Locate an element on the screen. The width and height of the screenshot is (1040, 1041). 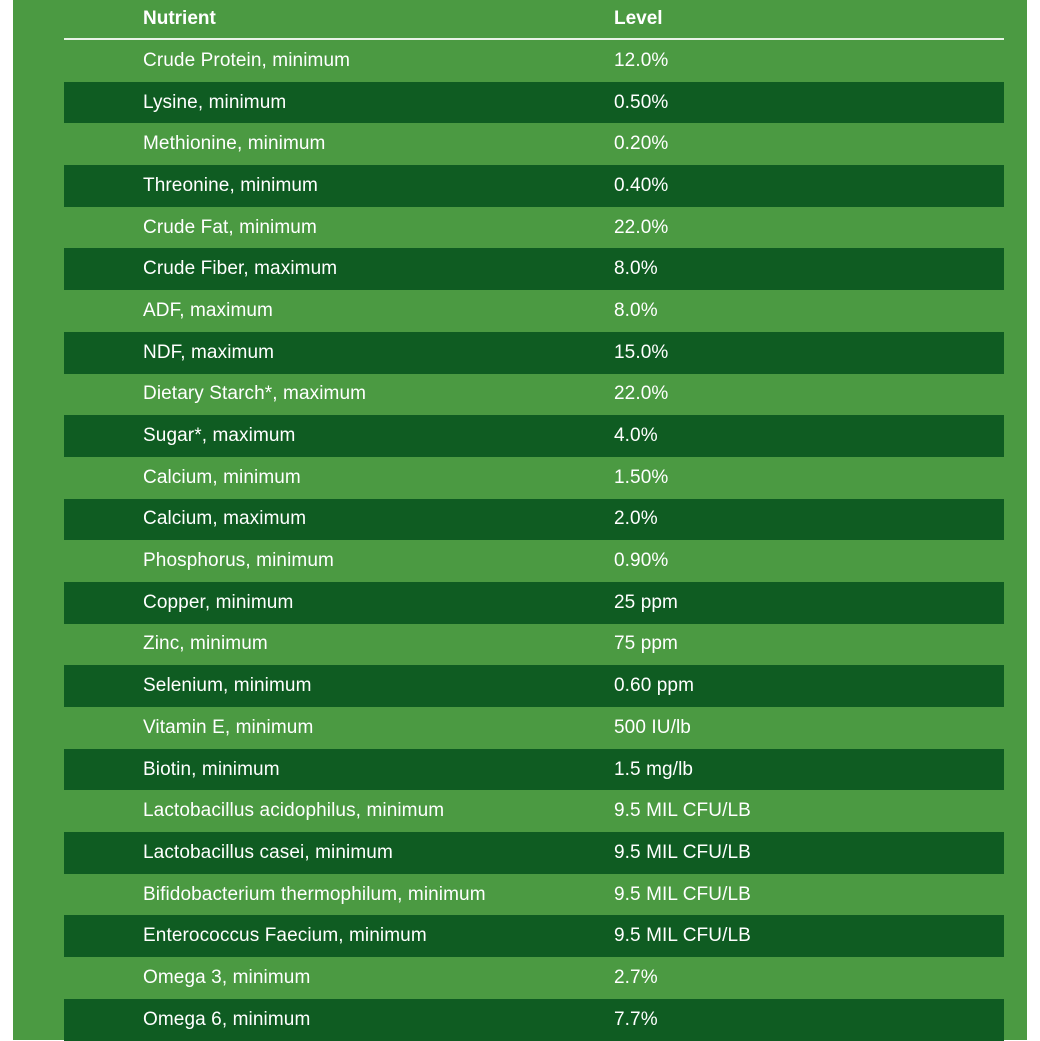
level-cell: 12.0% is located at coordinates (641, 60).